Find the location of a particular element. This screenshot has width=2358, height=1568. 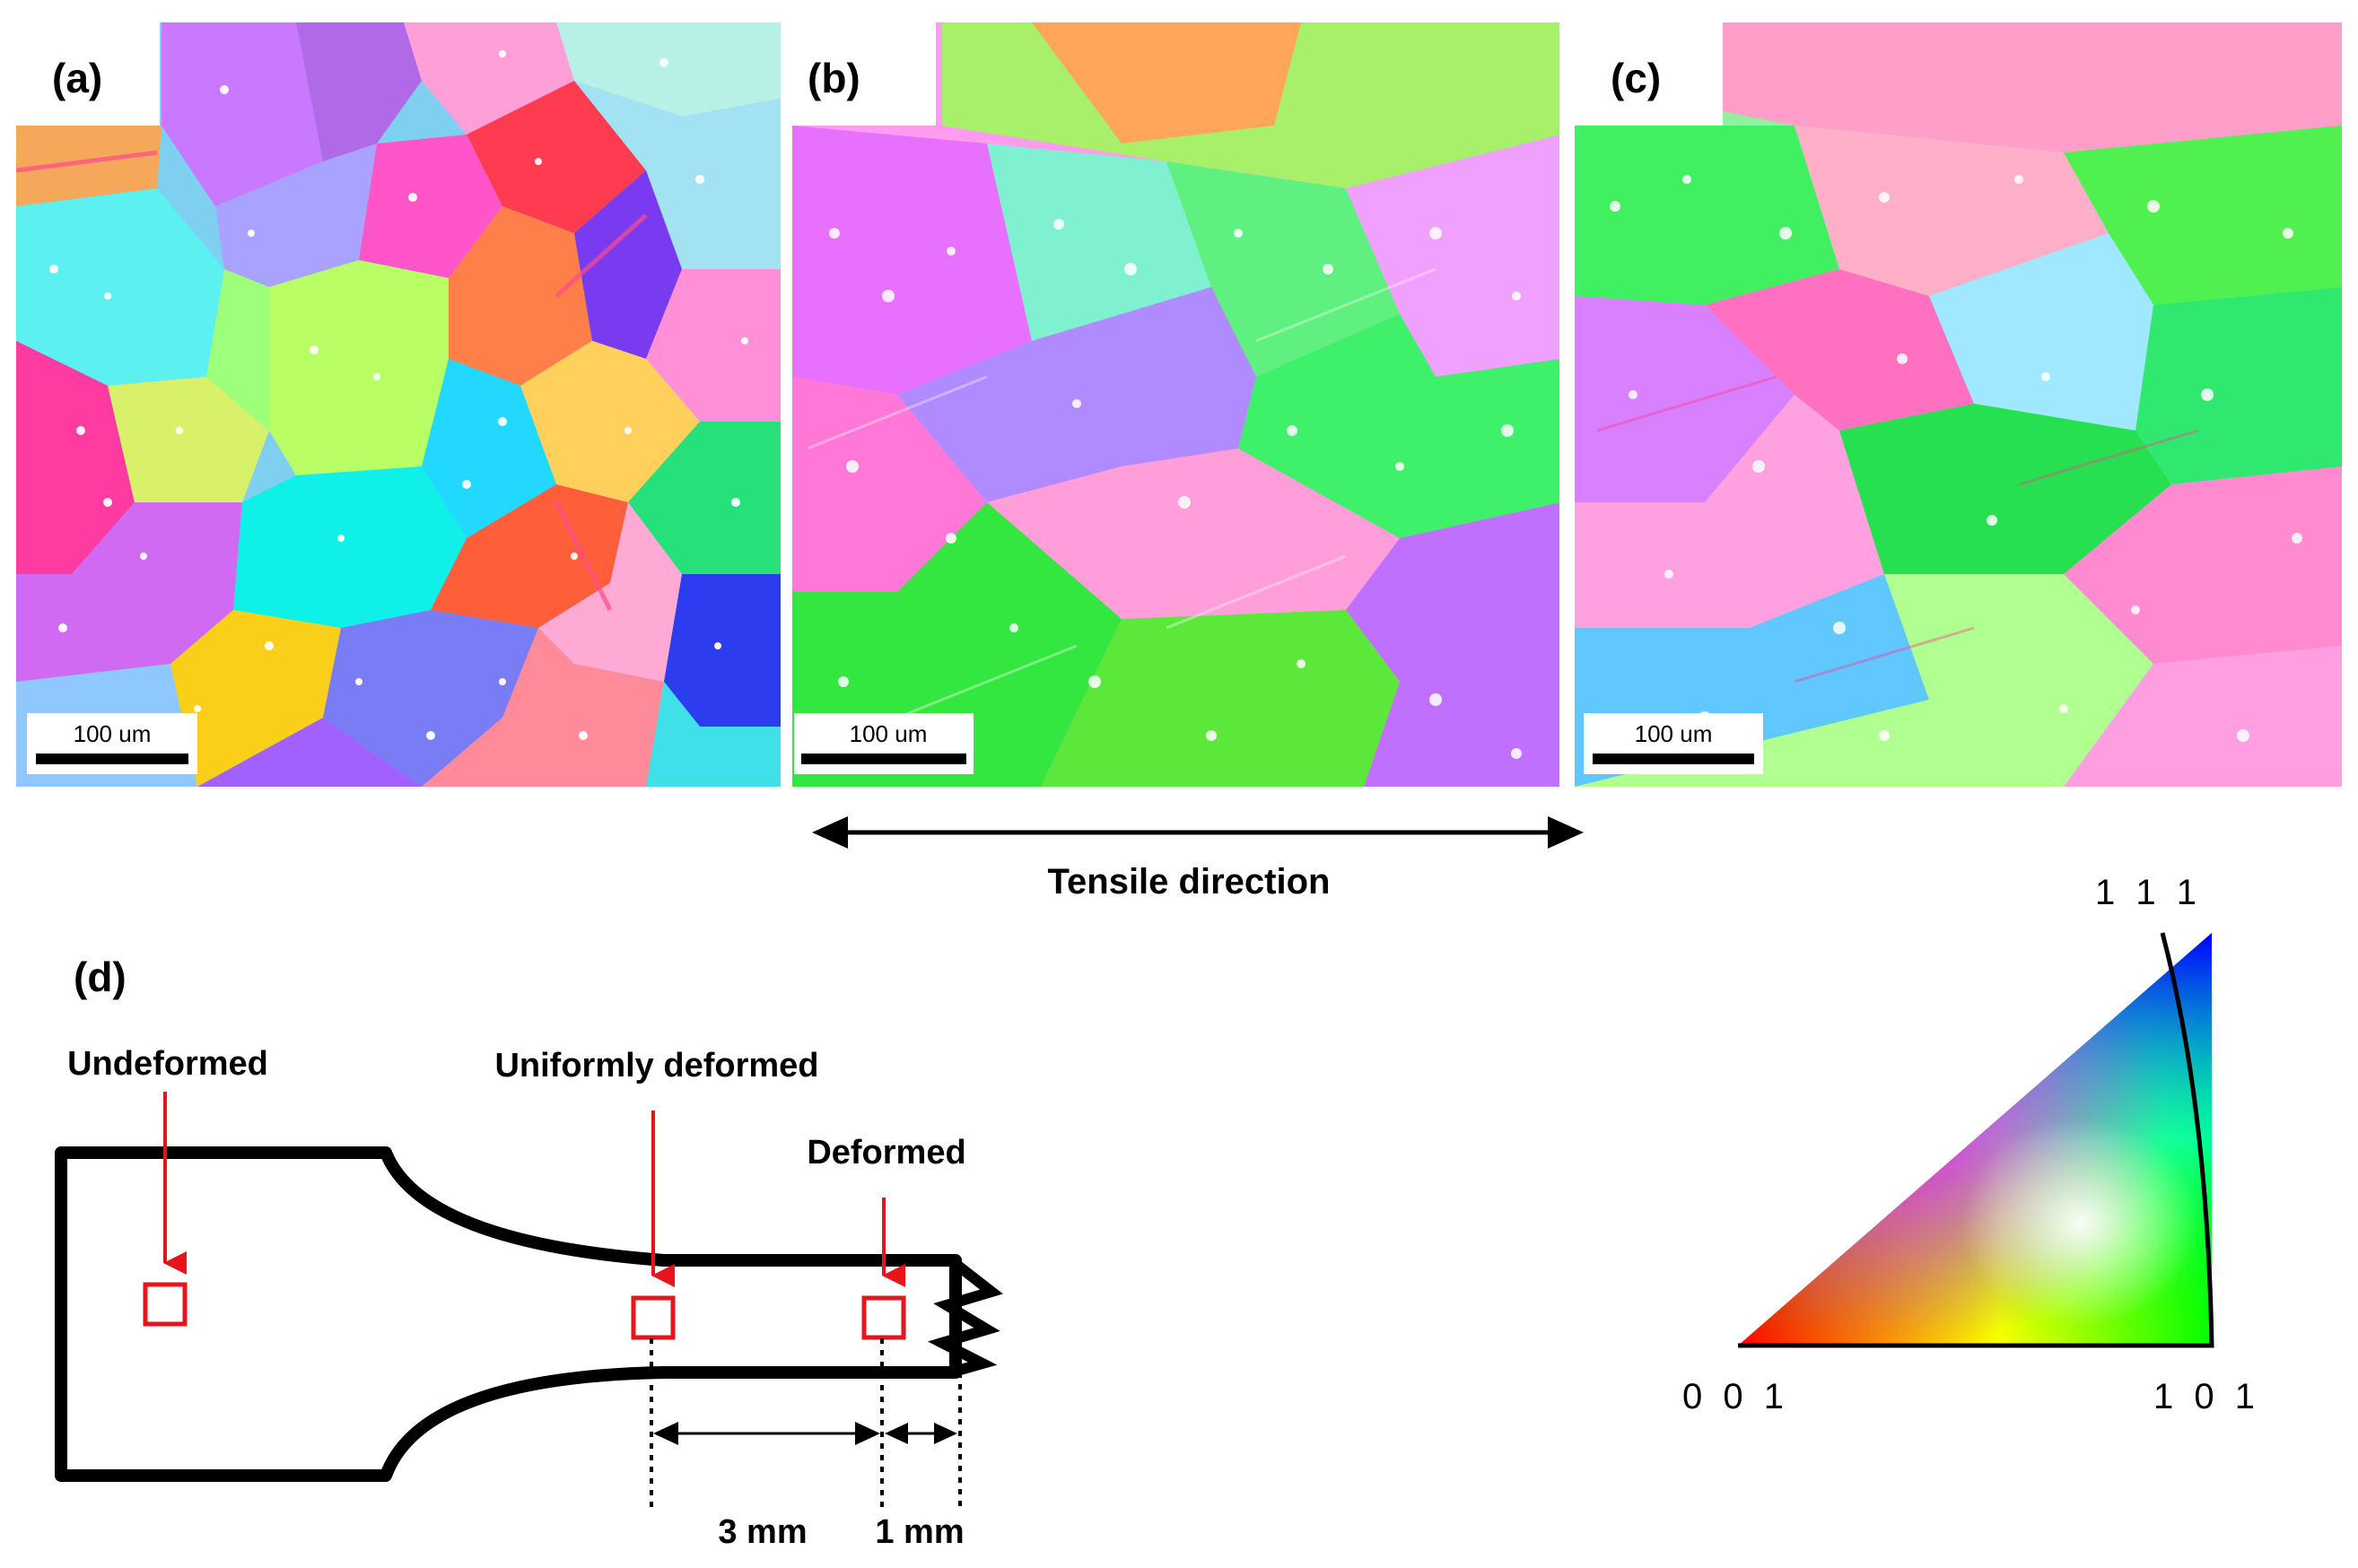

panel-label-c: (c) is located at coordinates (1636, 78).